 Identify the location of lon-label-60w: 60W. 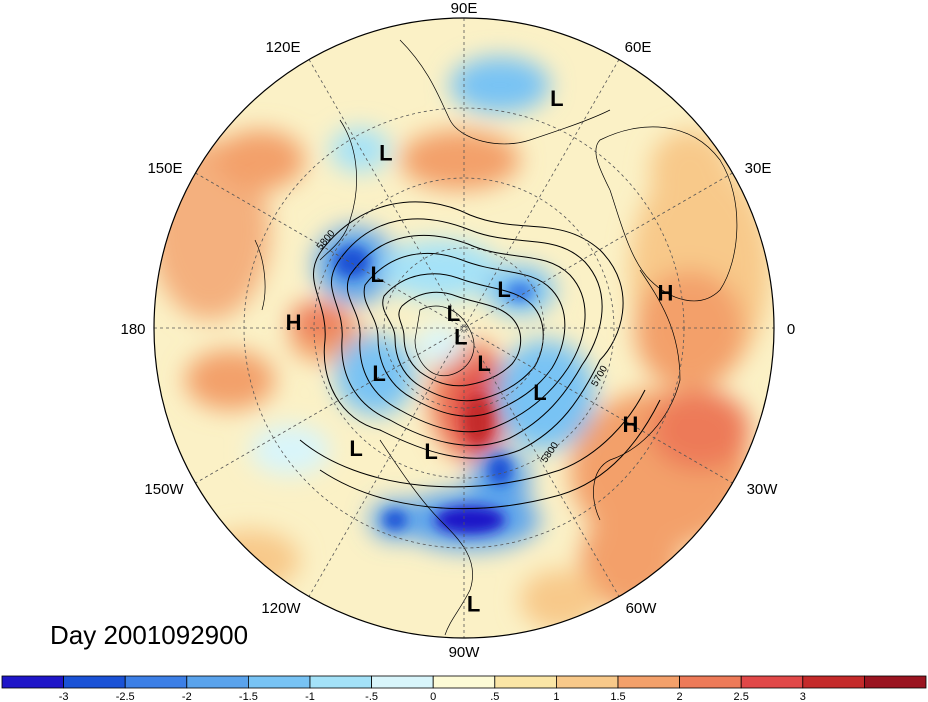
(642, 608).